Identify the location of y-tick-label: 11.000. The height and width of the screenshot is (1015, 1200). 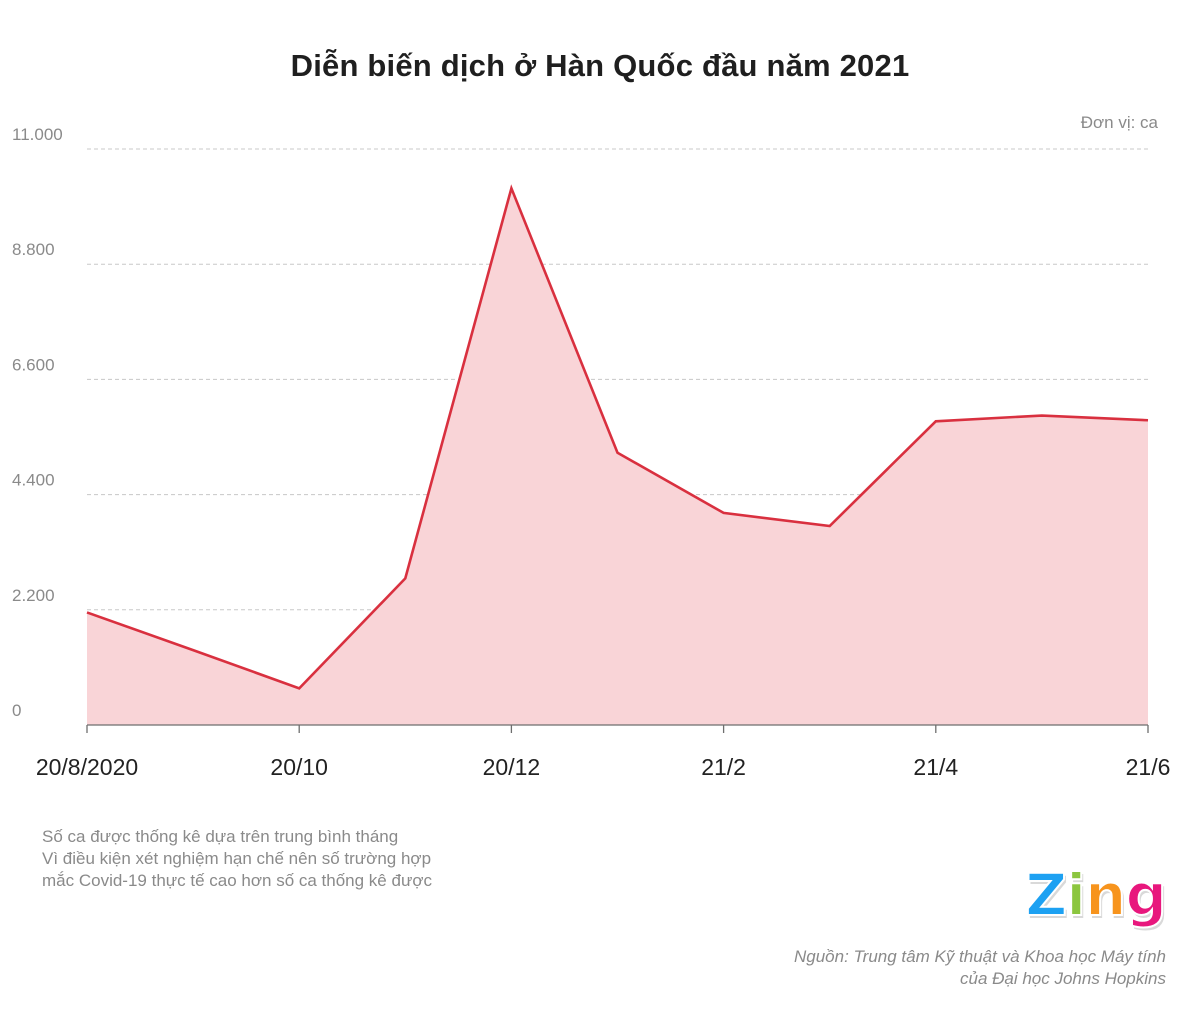
(37, 134).